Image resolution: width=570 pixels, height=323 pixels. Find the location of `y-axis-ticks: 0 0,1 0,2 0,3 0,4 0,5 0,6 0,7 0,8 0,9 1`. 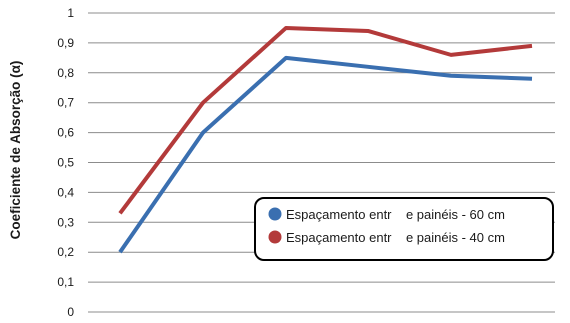

y-axis-ticks: 0 0,1 0,2 0,3 0,4 0,5 0,6 0,7 0,8 0,9 1 is located at coordinates (65, 162).